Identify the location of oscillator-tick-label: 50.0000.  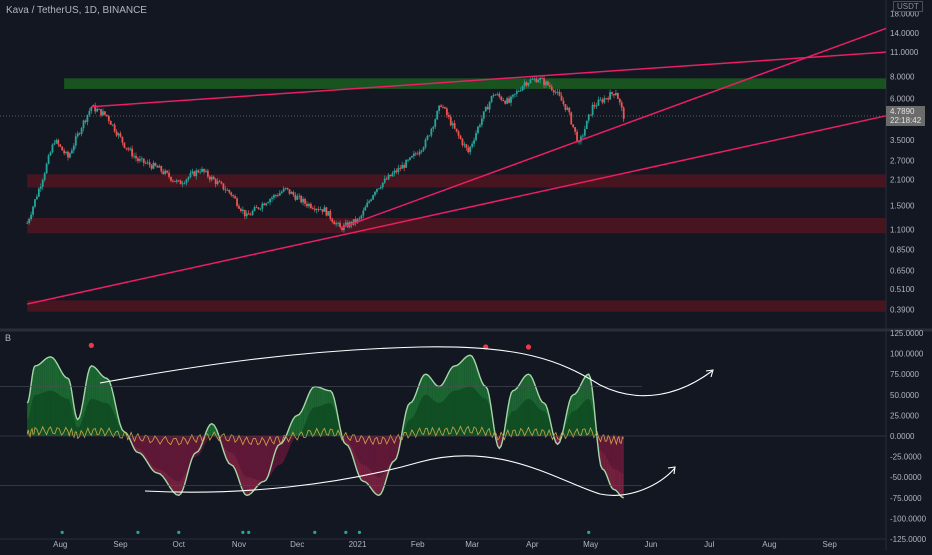
(904, 395).